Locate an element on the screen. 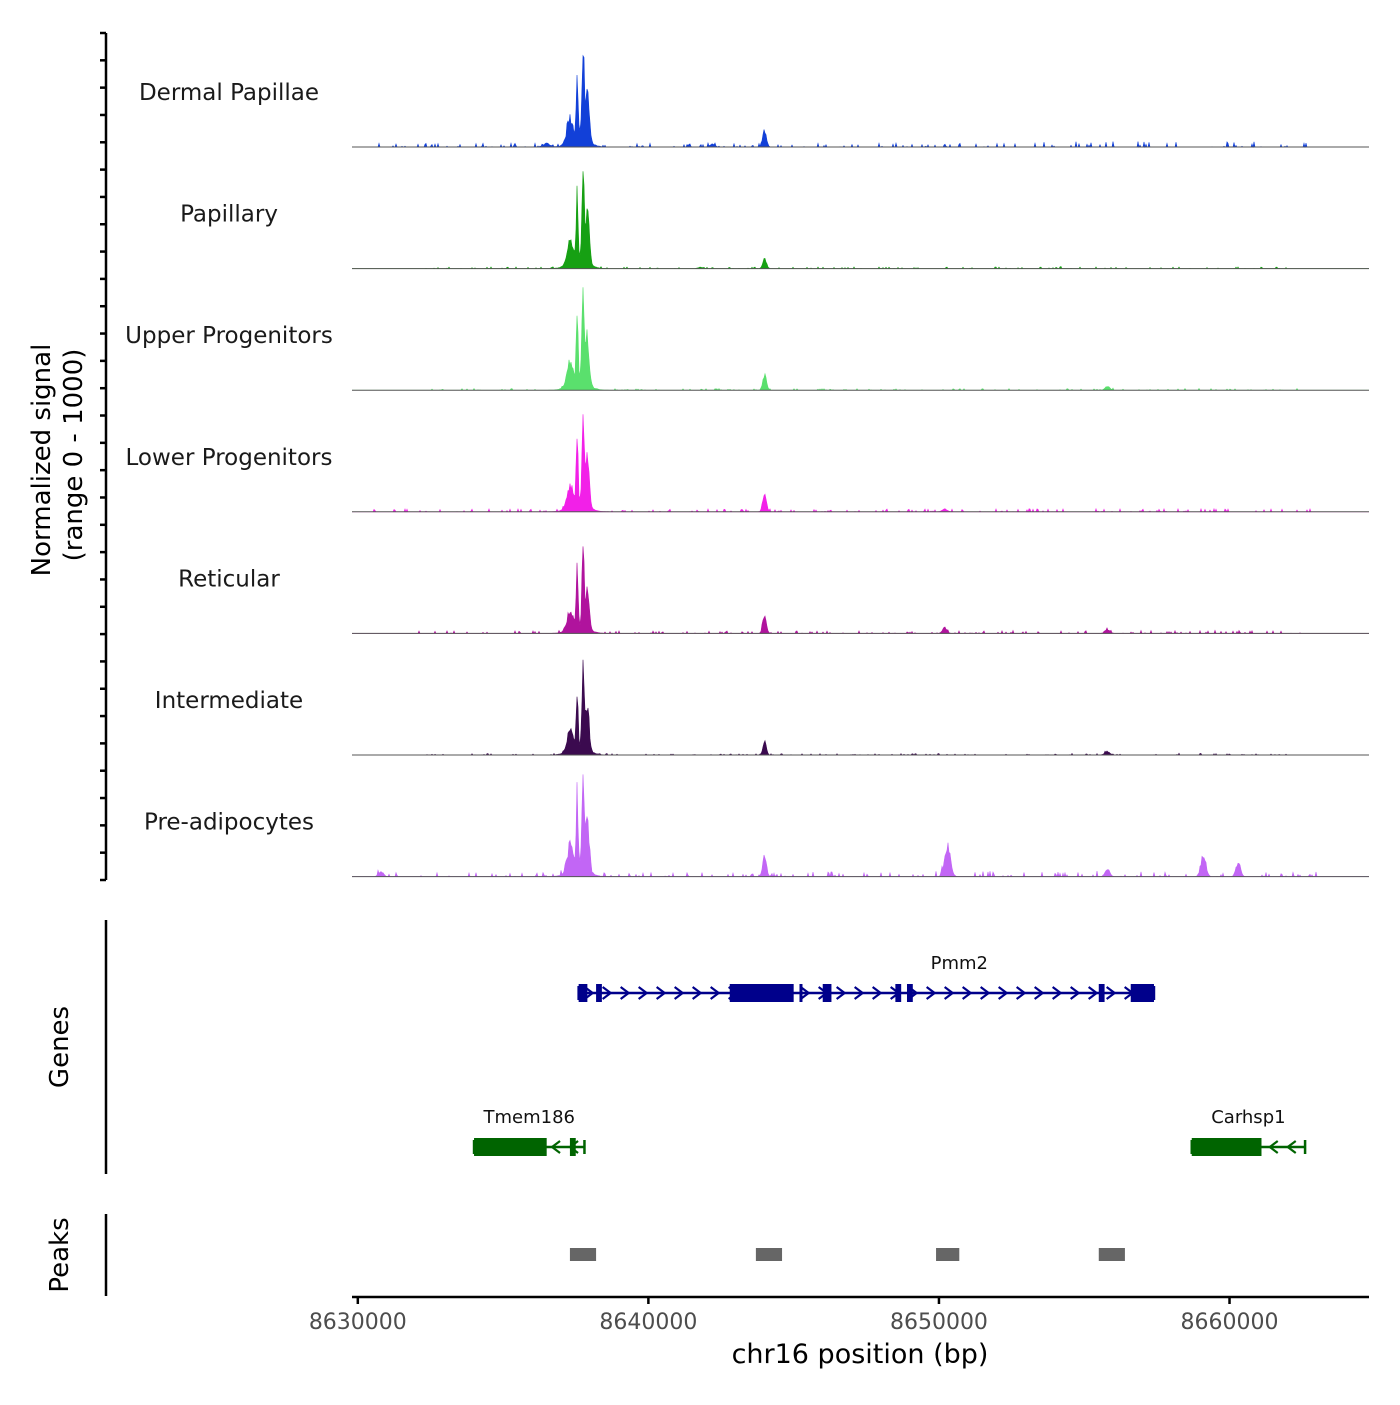 The height and width of the screenshot is (1405, 1400). x-axis-title: chr16 position (bp) is located at coordinates (860, 1354).